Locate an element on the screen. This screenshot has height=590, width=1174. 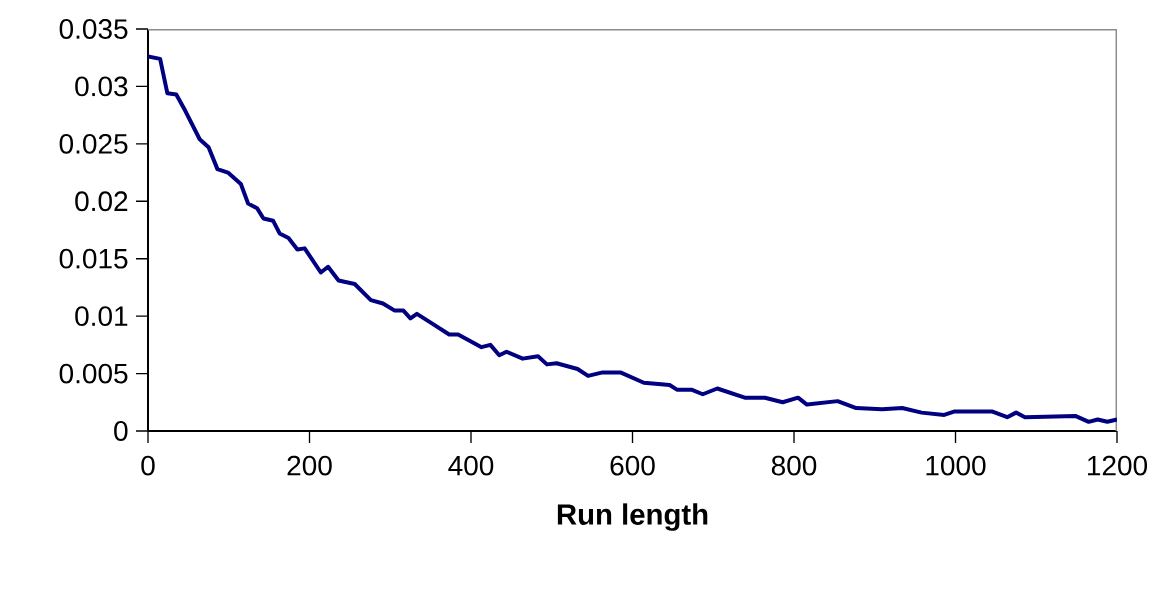
x-tick-label: 600 is located at coordinates (632, 465).